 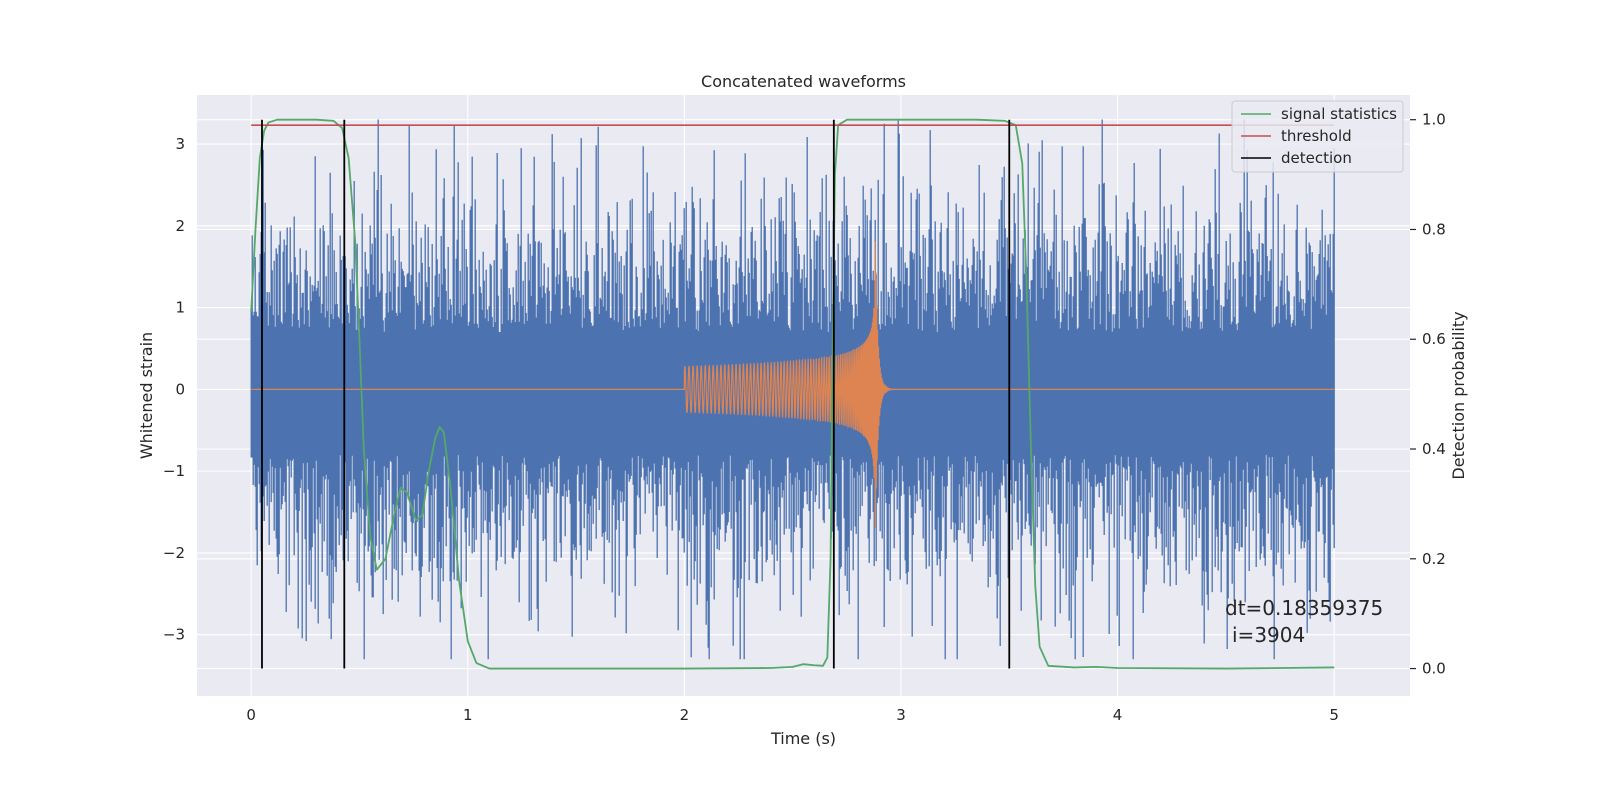 I want to click on y-tick-label: 1, so click(x=180, y=308).